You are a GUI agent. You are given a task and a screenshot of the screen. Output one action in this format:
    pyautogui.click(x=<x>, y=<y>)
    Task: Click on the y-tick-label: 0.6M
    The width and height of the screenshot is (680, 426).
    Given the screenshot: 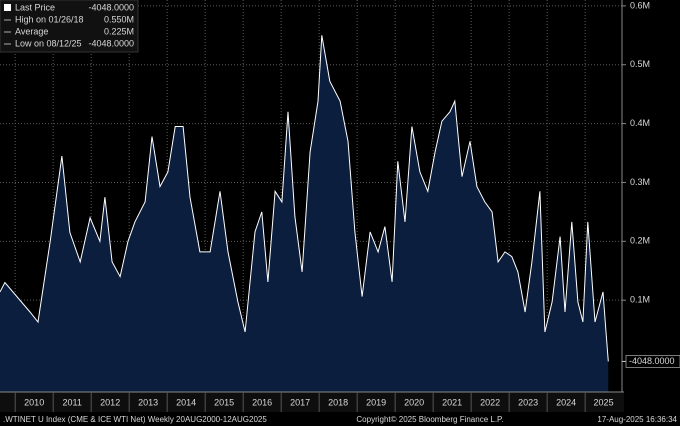 What is the action you would take?
    pyautogui.click(x=640, y=5)
    